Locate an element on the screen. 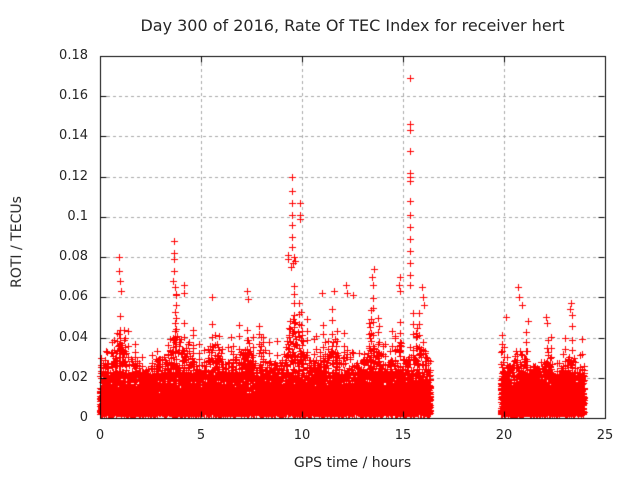 The width and height of the screenshot is (640, 480). y-tick-label: 0.08 is located at coordinates (73, 256).